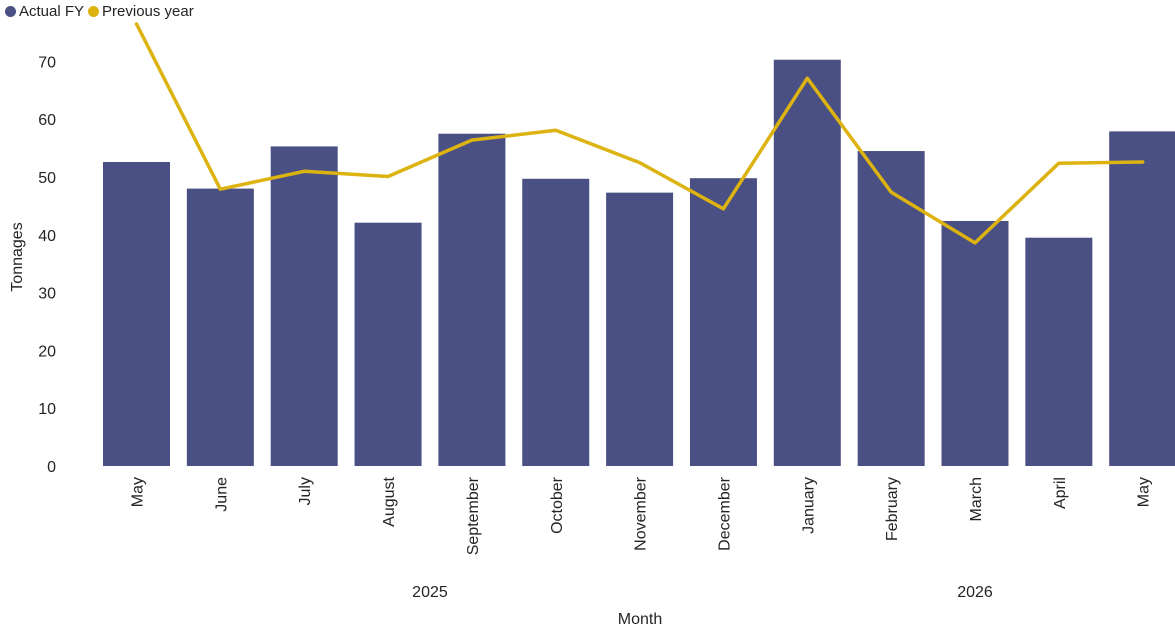 The height and width of the screenshot is (629, 1175). What do you see at coordinates (808, 505) in the screenshot?
I see `x-tick-label: January` at bounding box center [808, 505].